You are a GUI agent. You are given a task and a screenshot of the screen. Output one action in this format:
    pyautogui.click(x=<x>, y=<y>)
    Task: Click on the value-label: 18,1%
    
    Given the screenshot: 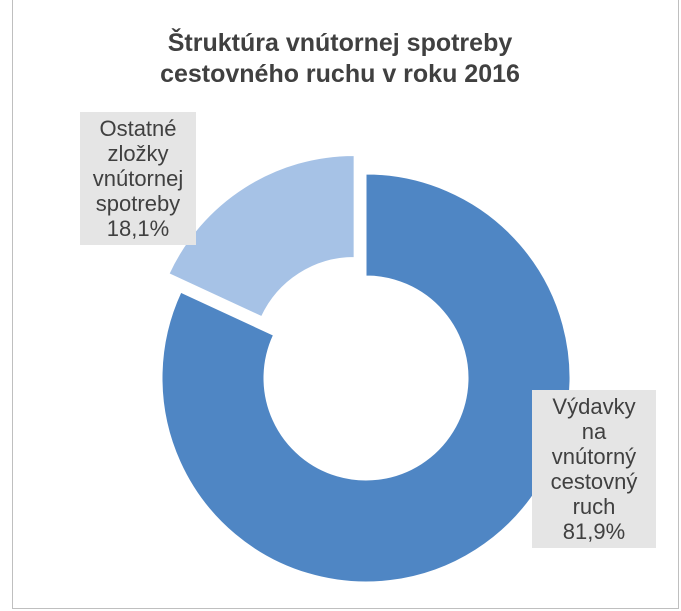 What is the action you would take?
    pyautogui.click(x=138, y=228)
    